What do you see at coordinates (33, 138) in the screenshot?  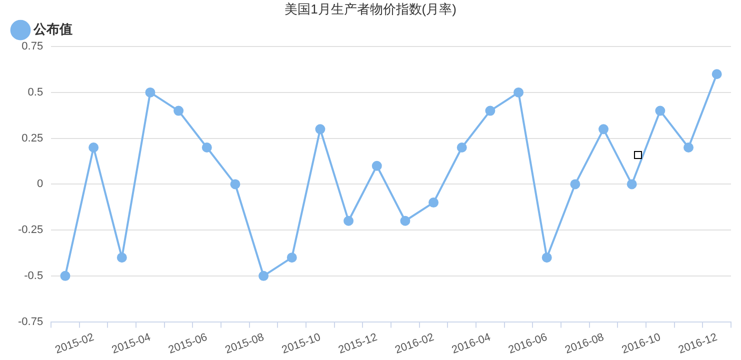 I see `y-tick-label: 0.25` at bounding box center [33, 138].